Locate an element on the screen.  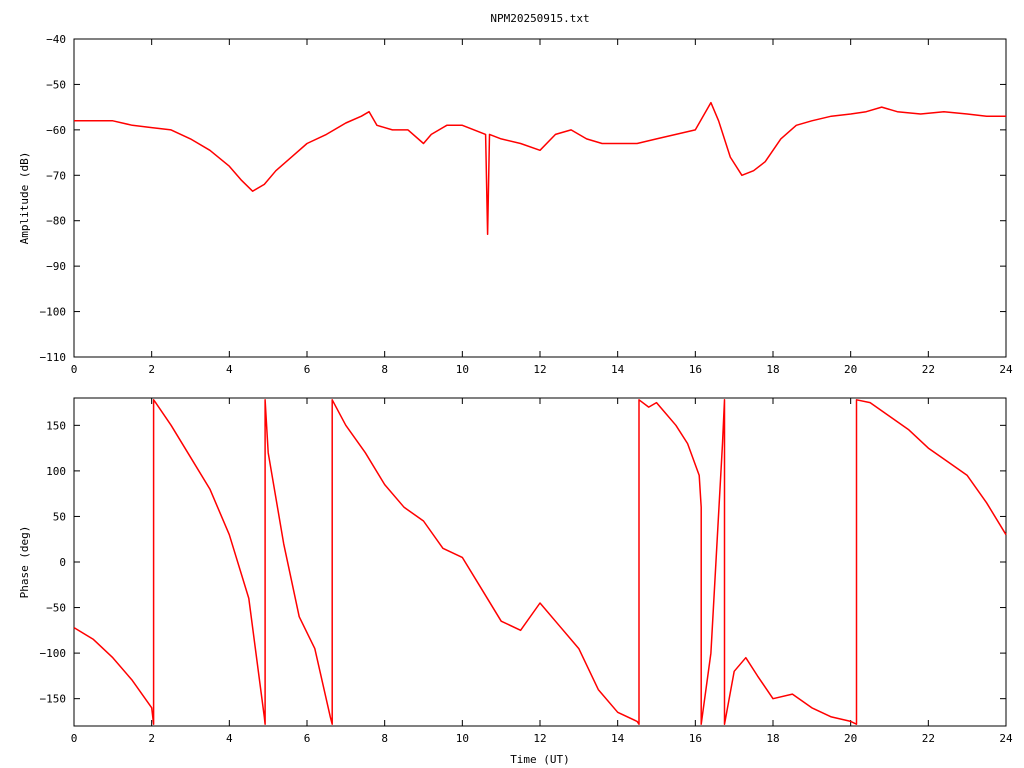
phase-x-axis-label: Time (UT) is located at coordinates (540, 759).